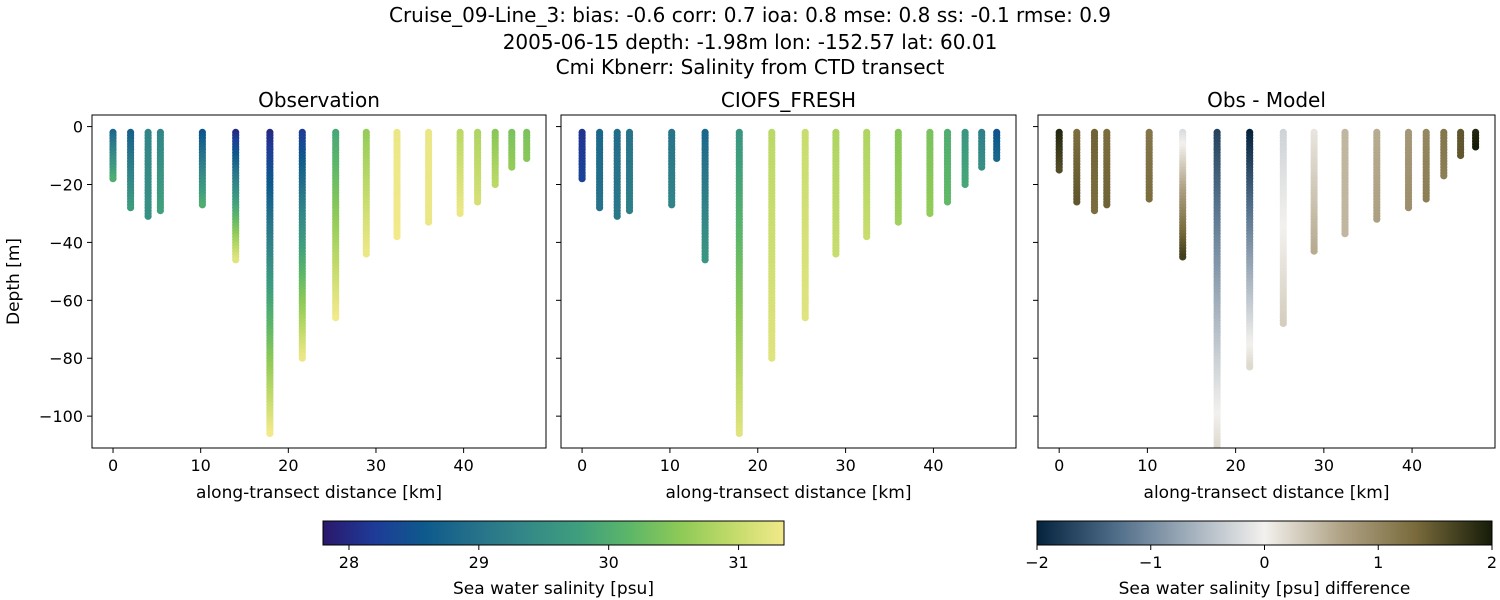 The height and width of the screenshot is (600, 1500). Describe the element at coordinates (1378, 562) in the screenshot. I see `colorbar-tick-label: 1` at that location.